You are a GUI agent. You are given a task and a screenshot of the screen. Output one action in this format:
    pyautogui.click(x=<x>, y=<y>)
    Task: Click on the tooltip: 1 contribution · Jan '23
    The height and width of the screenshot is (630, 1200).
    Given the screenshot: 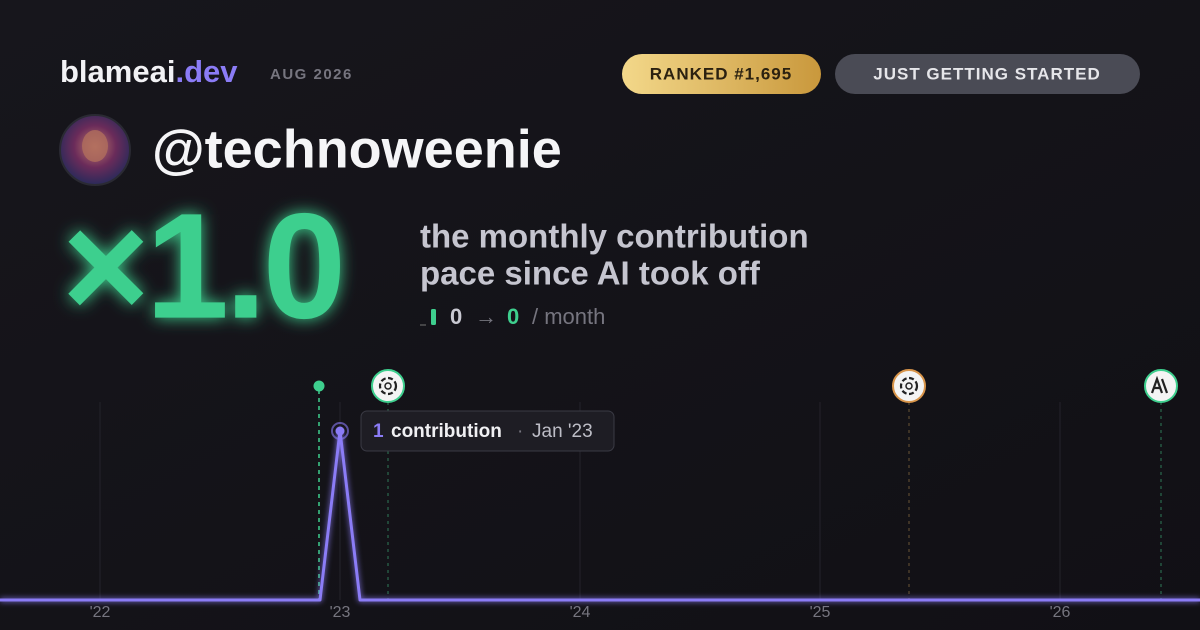 What is the action you would take?
    pyautogui.click(x=487, y=431)
    